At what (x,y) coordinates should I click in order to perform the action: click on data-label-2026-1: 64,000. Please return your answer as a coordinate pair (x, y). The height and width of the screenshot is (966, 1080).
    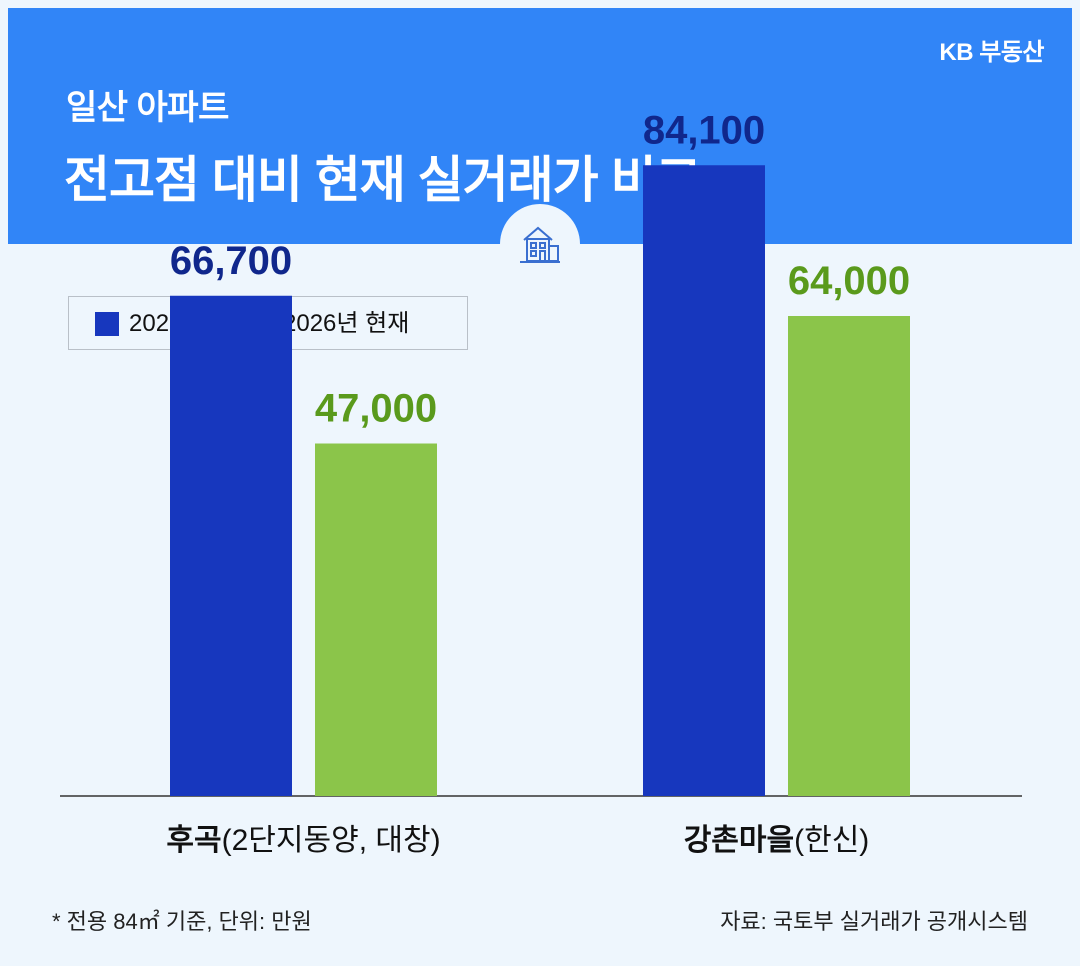
    Looking at the image, I should click on (849, 281).